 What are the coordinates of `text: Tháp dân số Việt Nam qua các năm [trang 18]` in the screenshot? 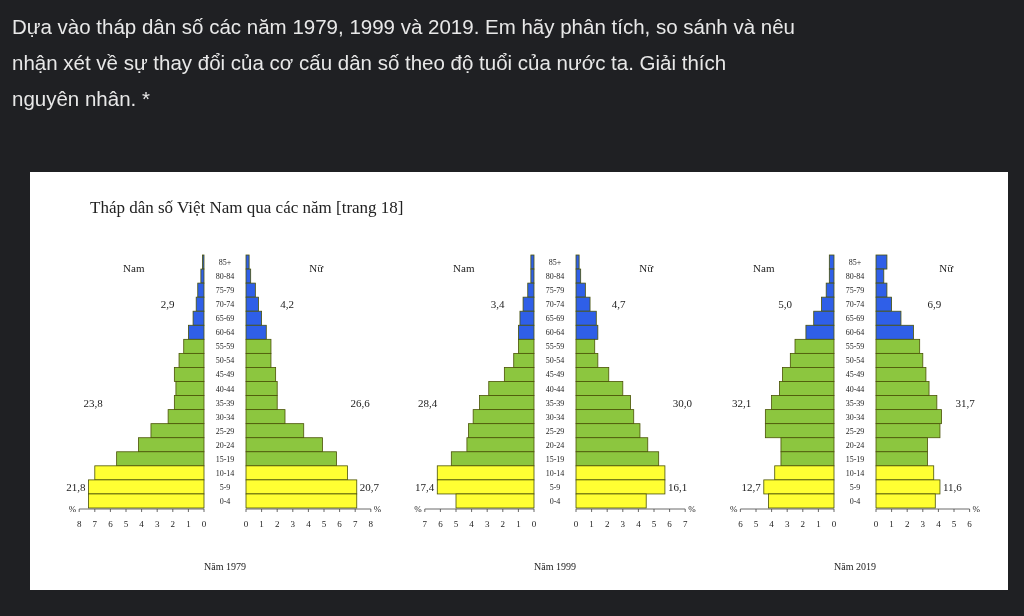 It's located at (247, 207).